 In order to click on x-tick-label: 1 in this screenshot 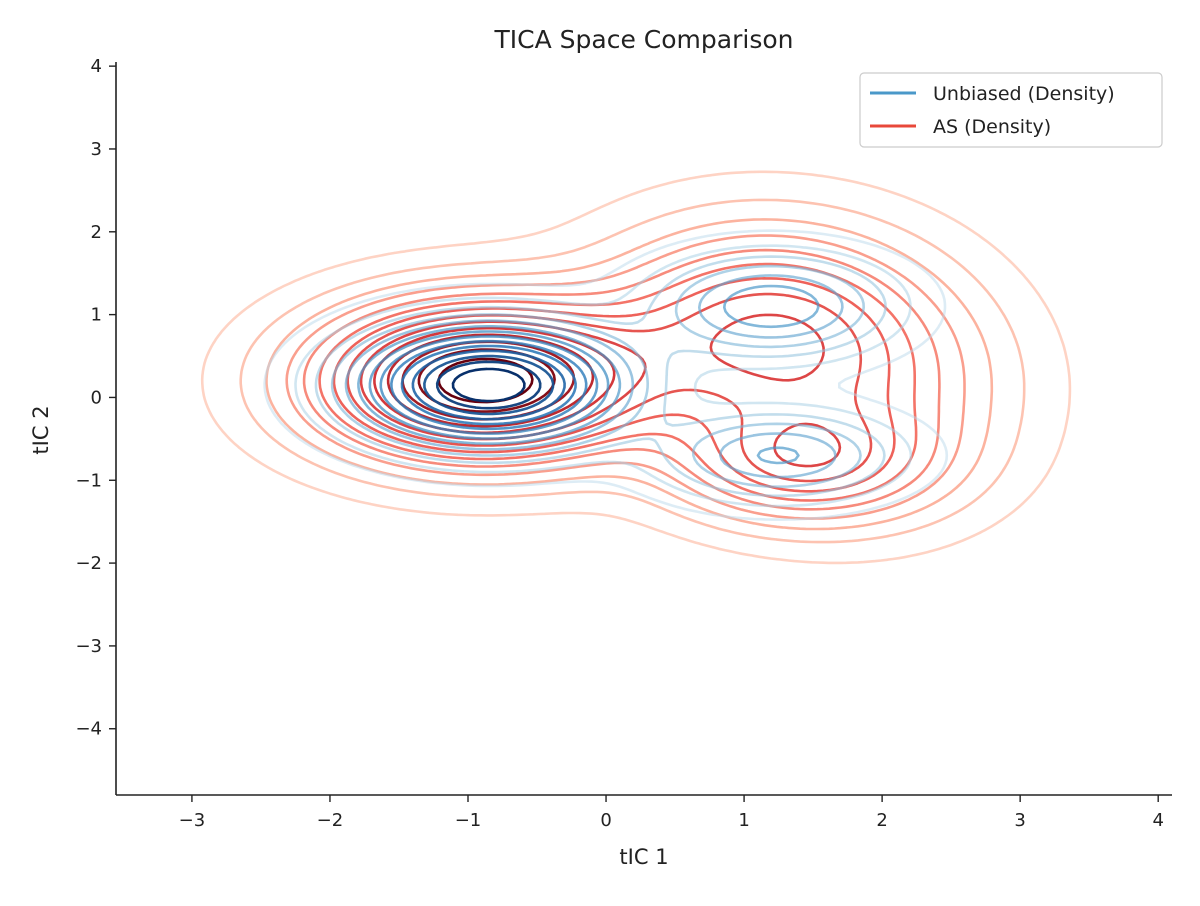, I will do `click(743, 820)`.